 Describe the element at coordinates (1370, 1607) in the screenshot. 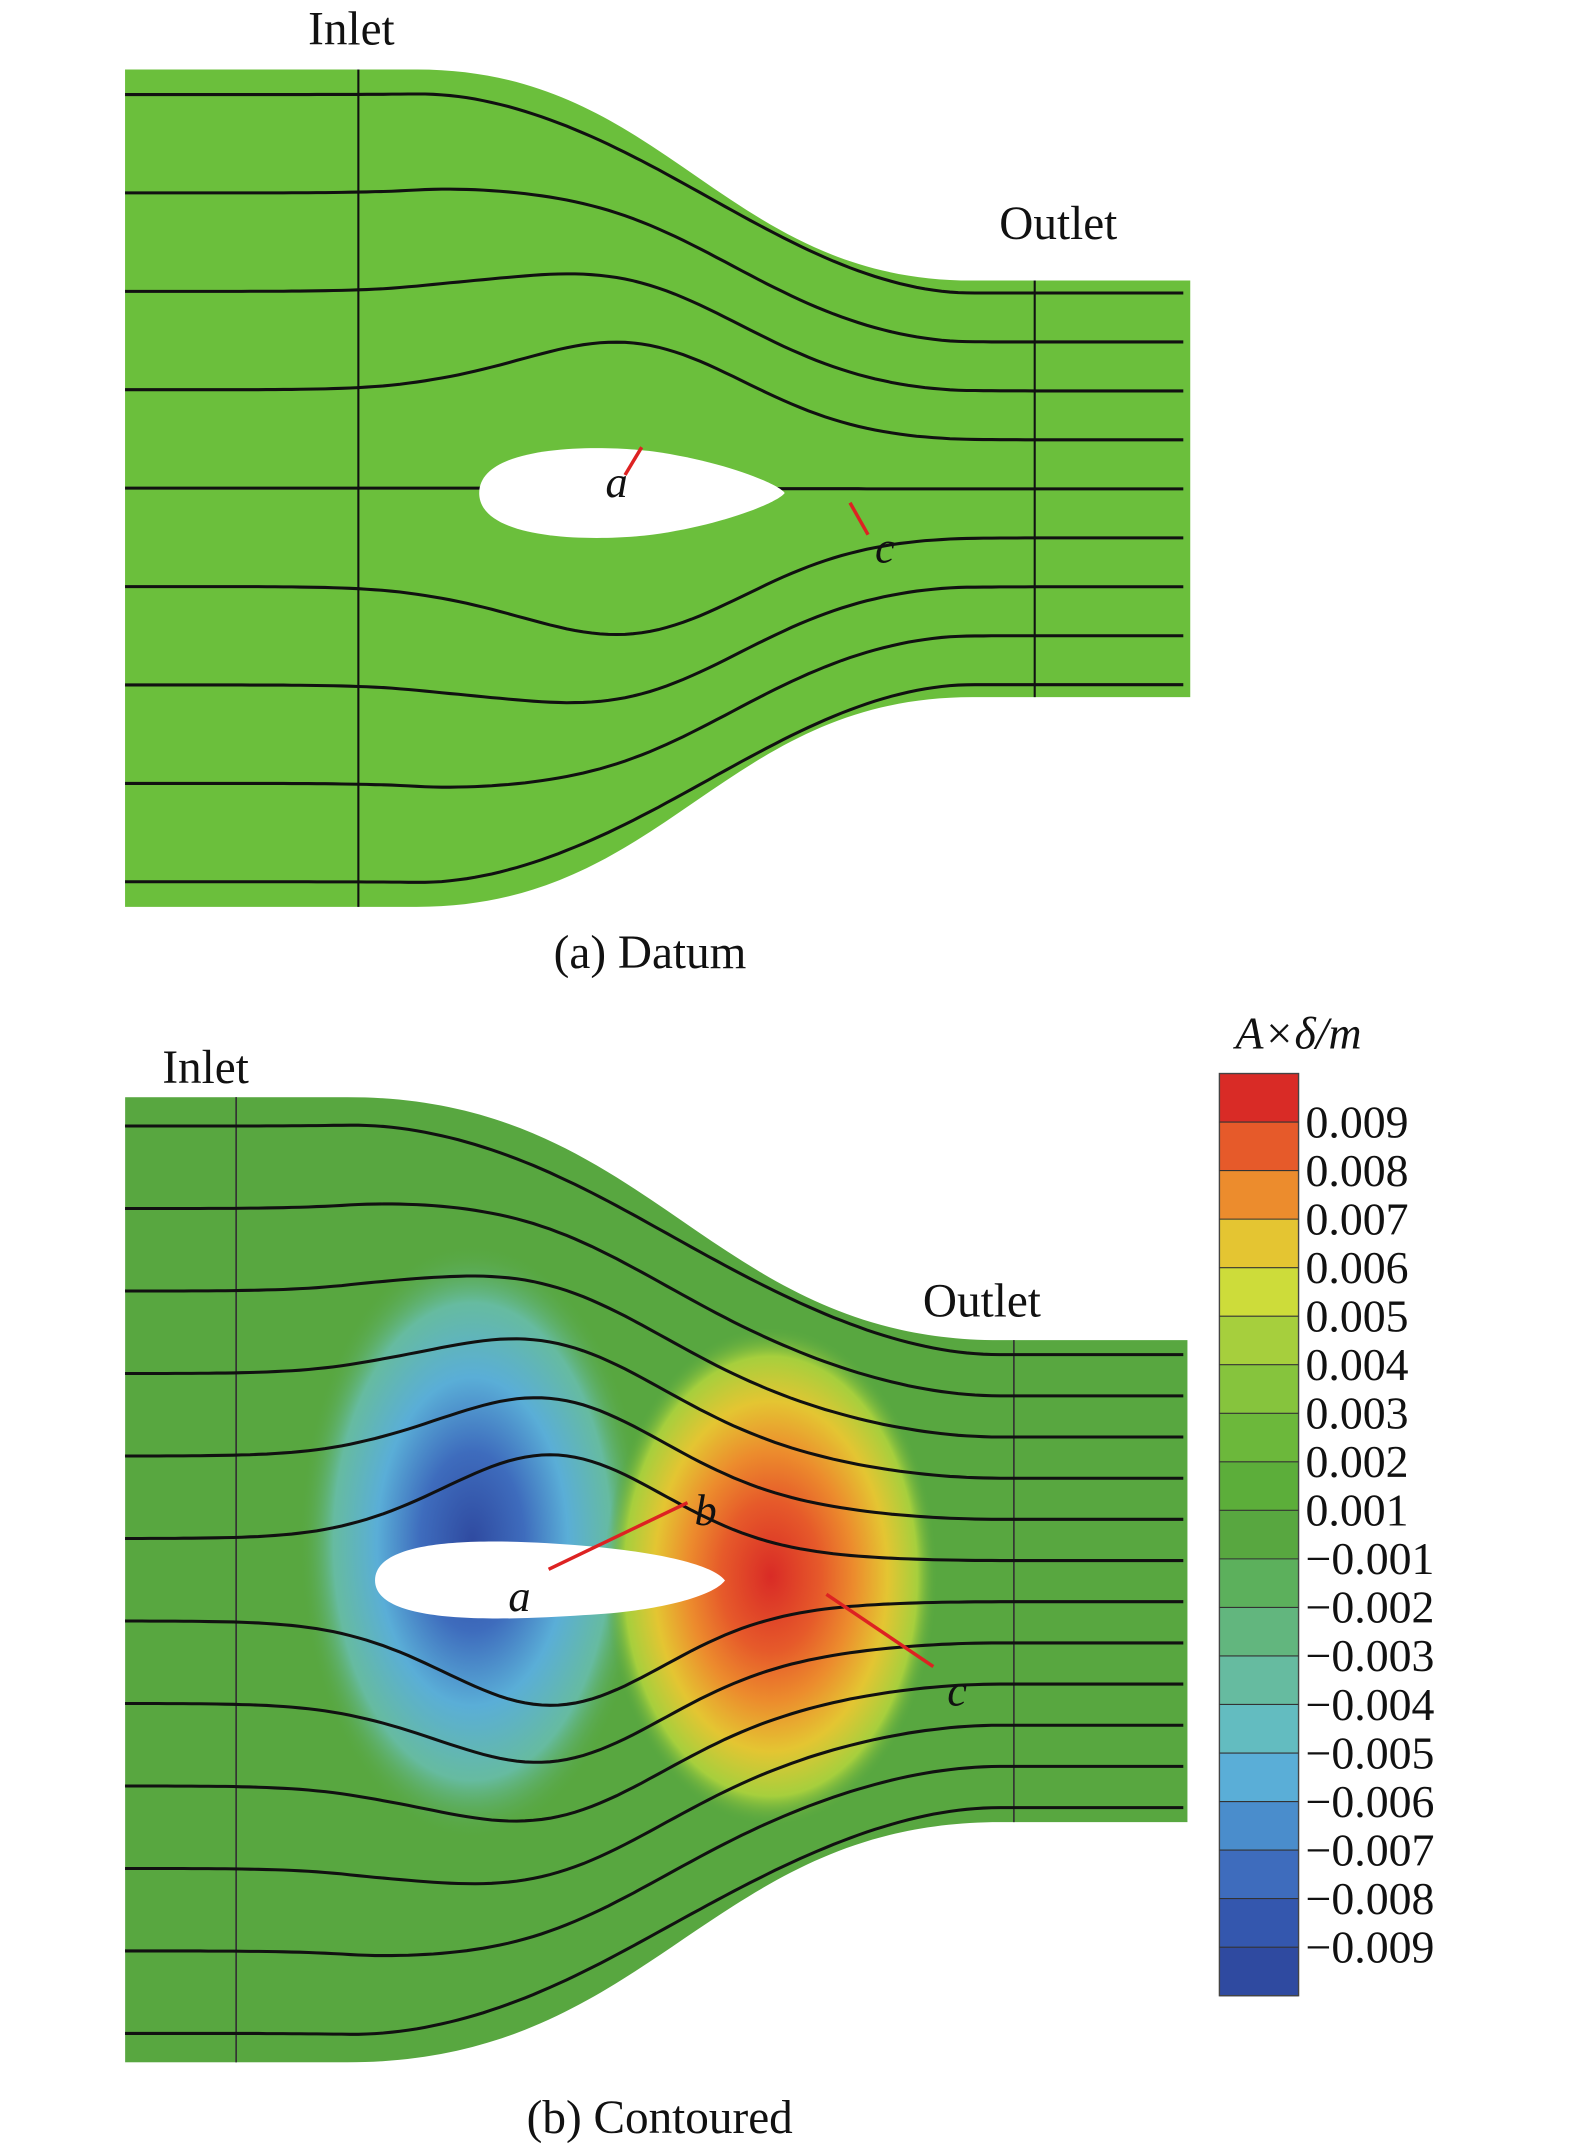

I see `colorbar-label: −0.002` at that location.